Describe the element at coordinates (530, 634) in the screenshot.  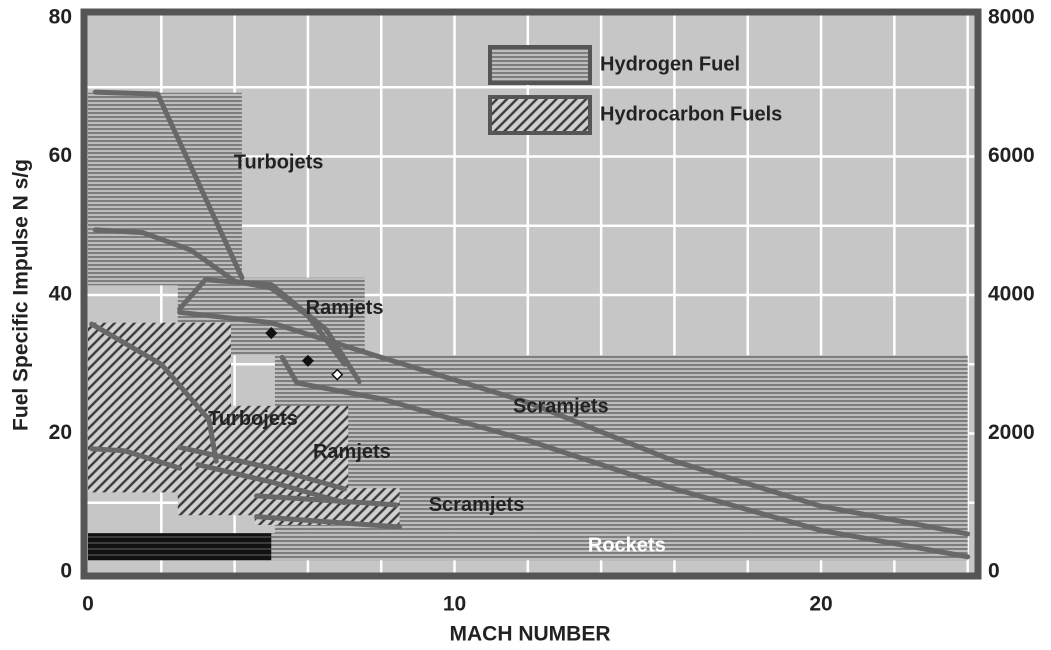
I see `x-axis-label: MACH NUMBER` at that location.